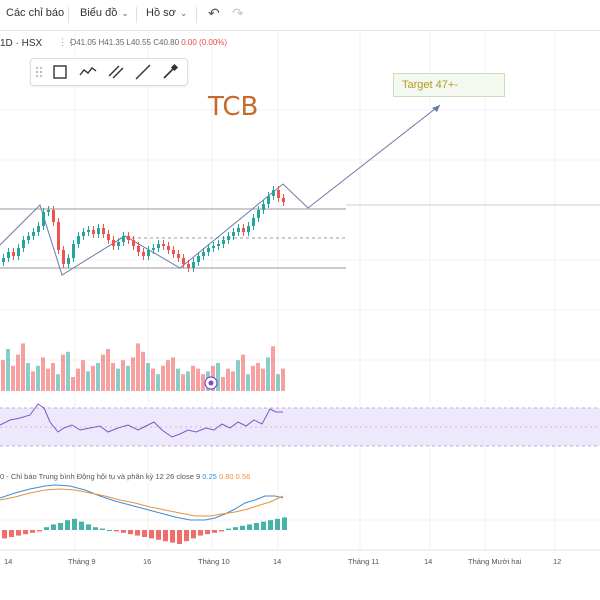 This screenshot has width=600, height=600. I want to click on indicators-button: Các chỉ báo, so click(35, 13).